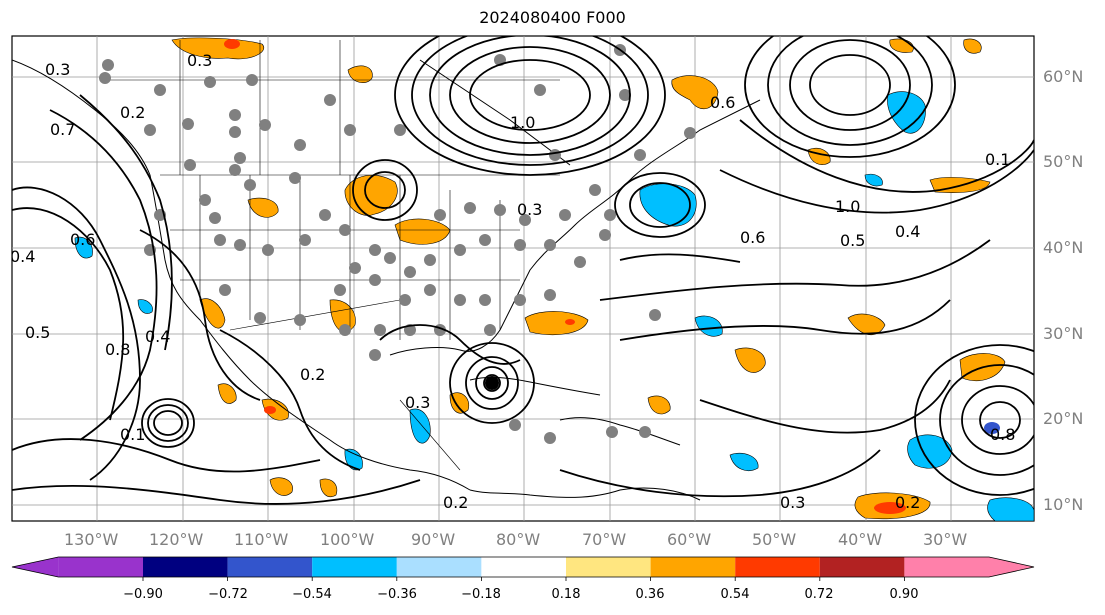 The height and width of the screenshot is (615, 1105). Describe the element at coordinates (1063, 418) in the screenshot. I see `lat-label: 20°N` at that location.